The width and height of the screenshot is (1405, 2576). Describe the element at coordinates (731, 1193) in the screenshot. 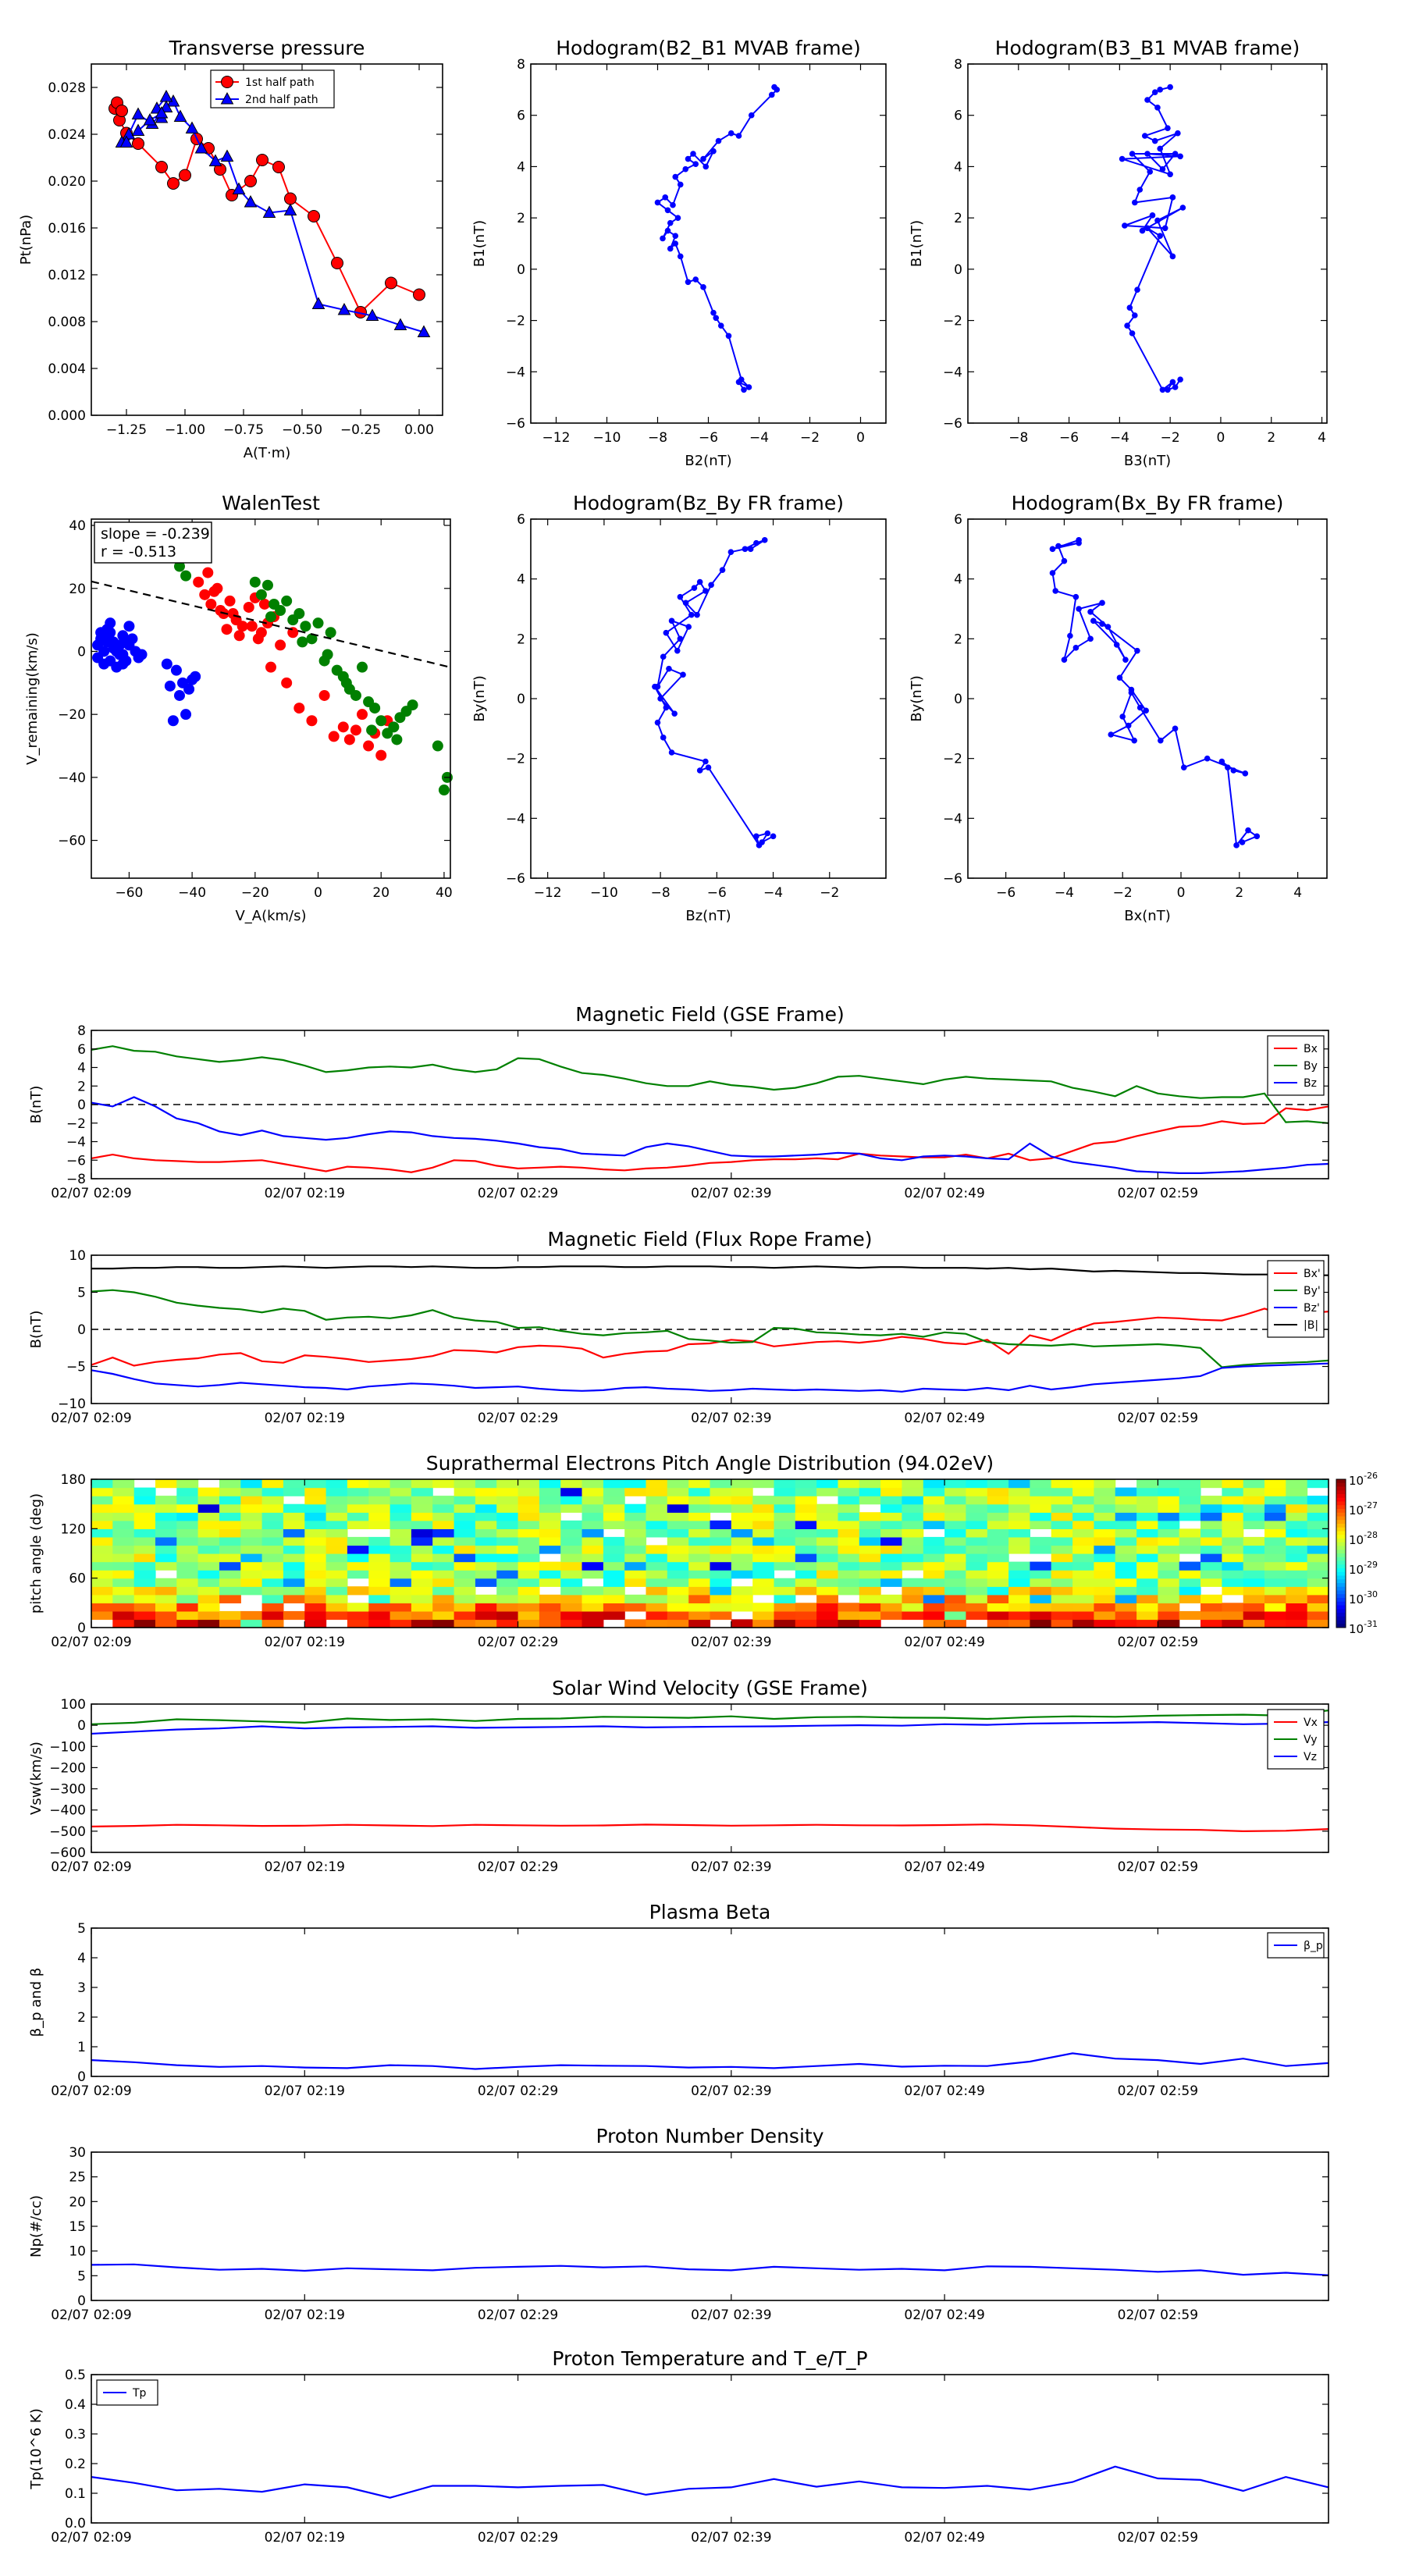

I see `x-tick-label: 02/07 02:39` at that location.